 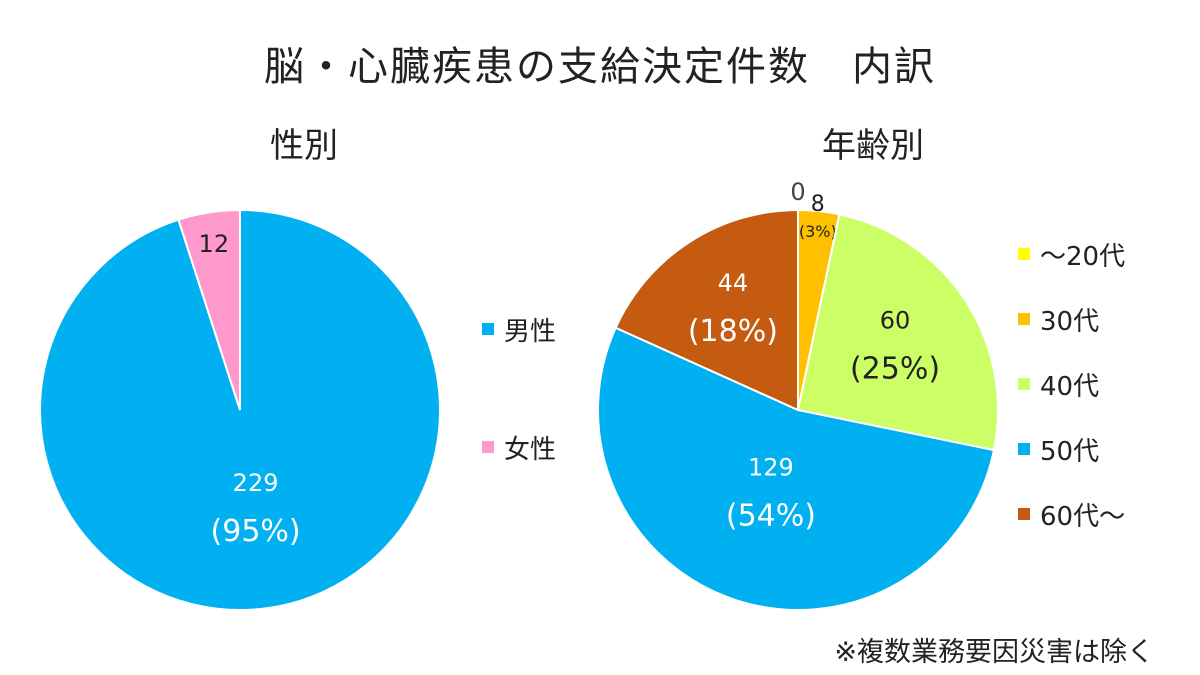 What do you see at coordinates (733, 331) in the screenshot?
I see `slice-percent-label: (18%)` at bounding box center [733, 331].